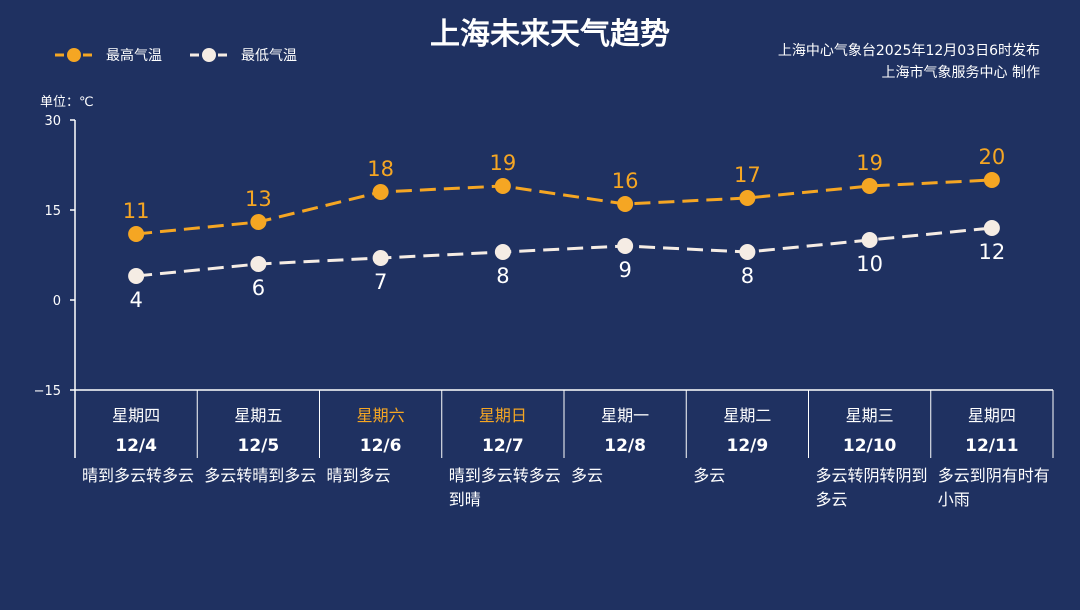  I want to click on legend-high-label: 最高气温, so click(134, 55).